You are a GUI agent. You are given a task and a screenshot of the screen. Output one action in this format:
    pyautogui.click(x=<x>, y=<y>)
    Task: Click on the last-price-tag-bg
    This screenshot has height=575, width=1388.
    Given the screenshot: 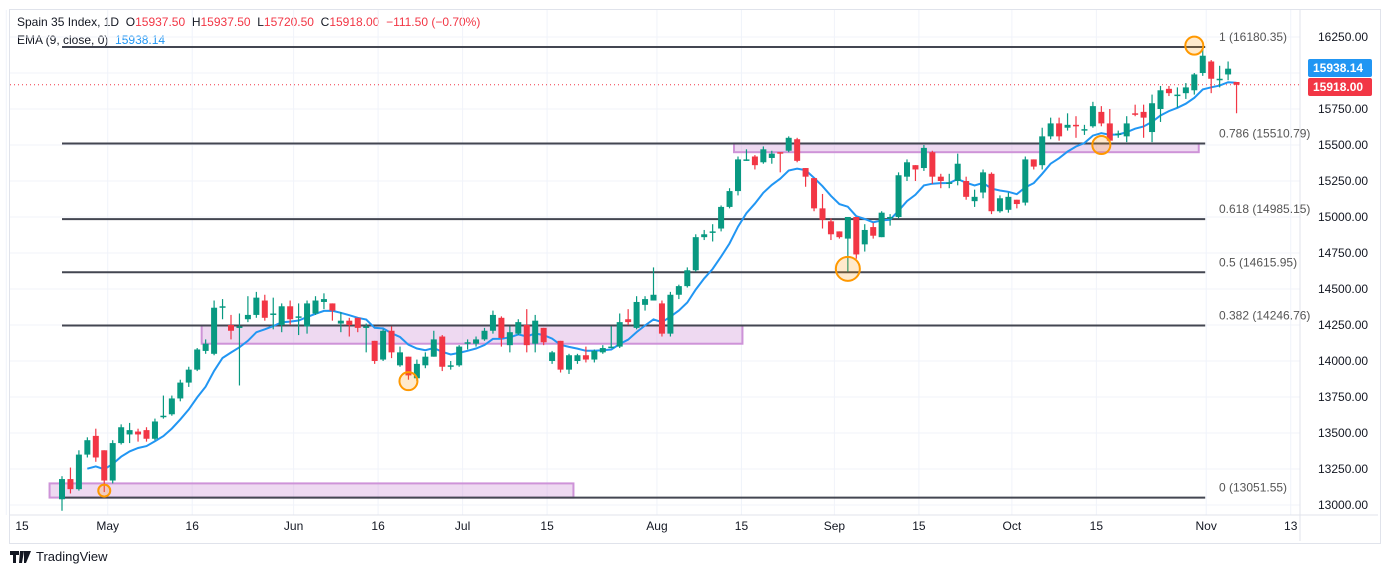 What is the action you would take?
    pyautogui.click(x=1340, y=87)
    